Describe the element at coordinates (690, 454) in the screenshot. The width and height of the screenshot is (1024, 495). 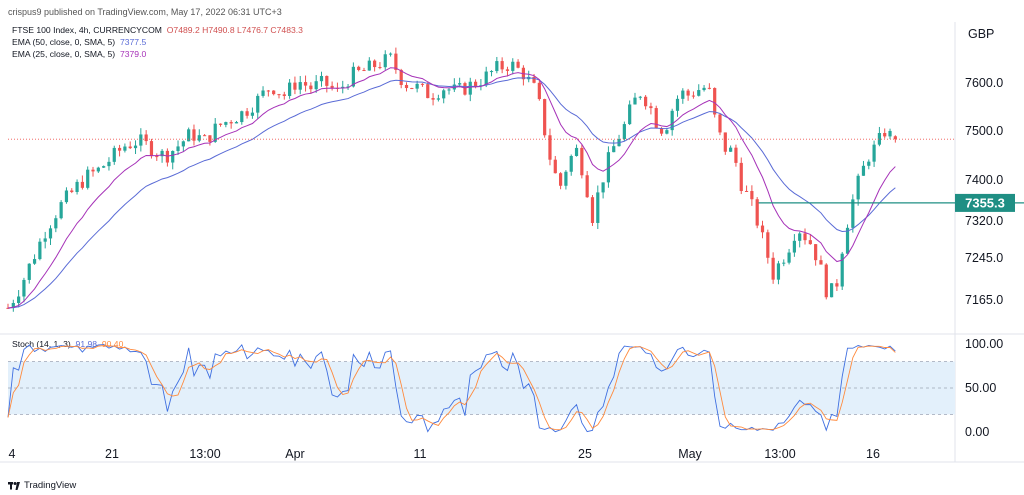
I see `time-tick-6: May` at that location.